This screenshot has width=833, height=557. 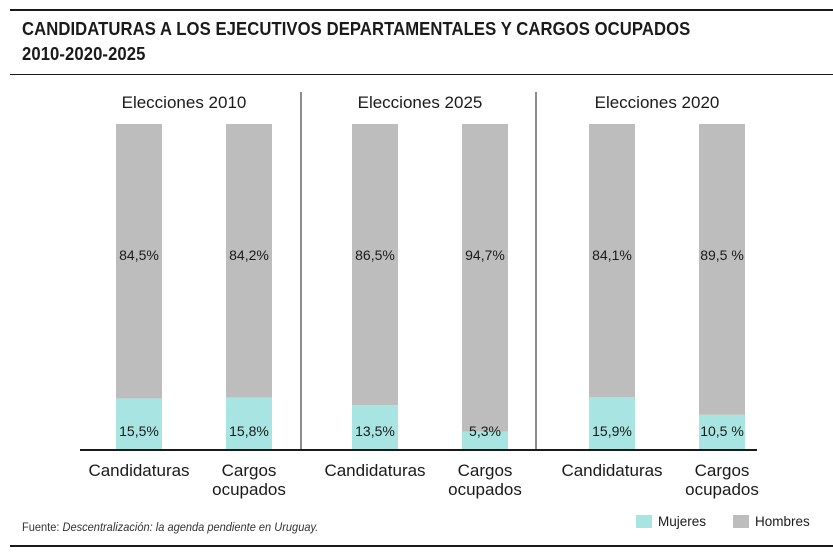 I want to click on legend-label-mujeres: Mujeres, so click(x=682, y=521).